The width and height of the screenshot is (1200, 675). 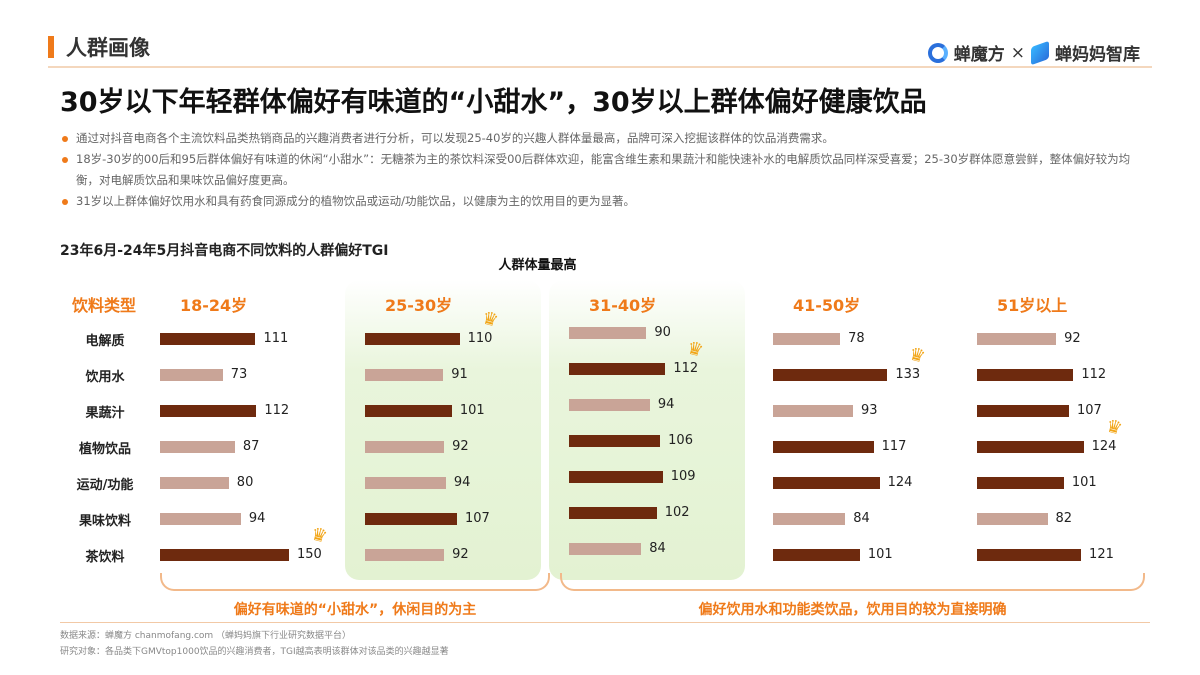 I want to click on series-header: 31-40岁, so click(x=623, y=305).